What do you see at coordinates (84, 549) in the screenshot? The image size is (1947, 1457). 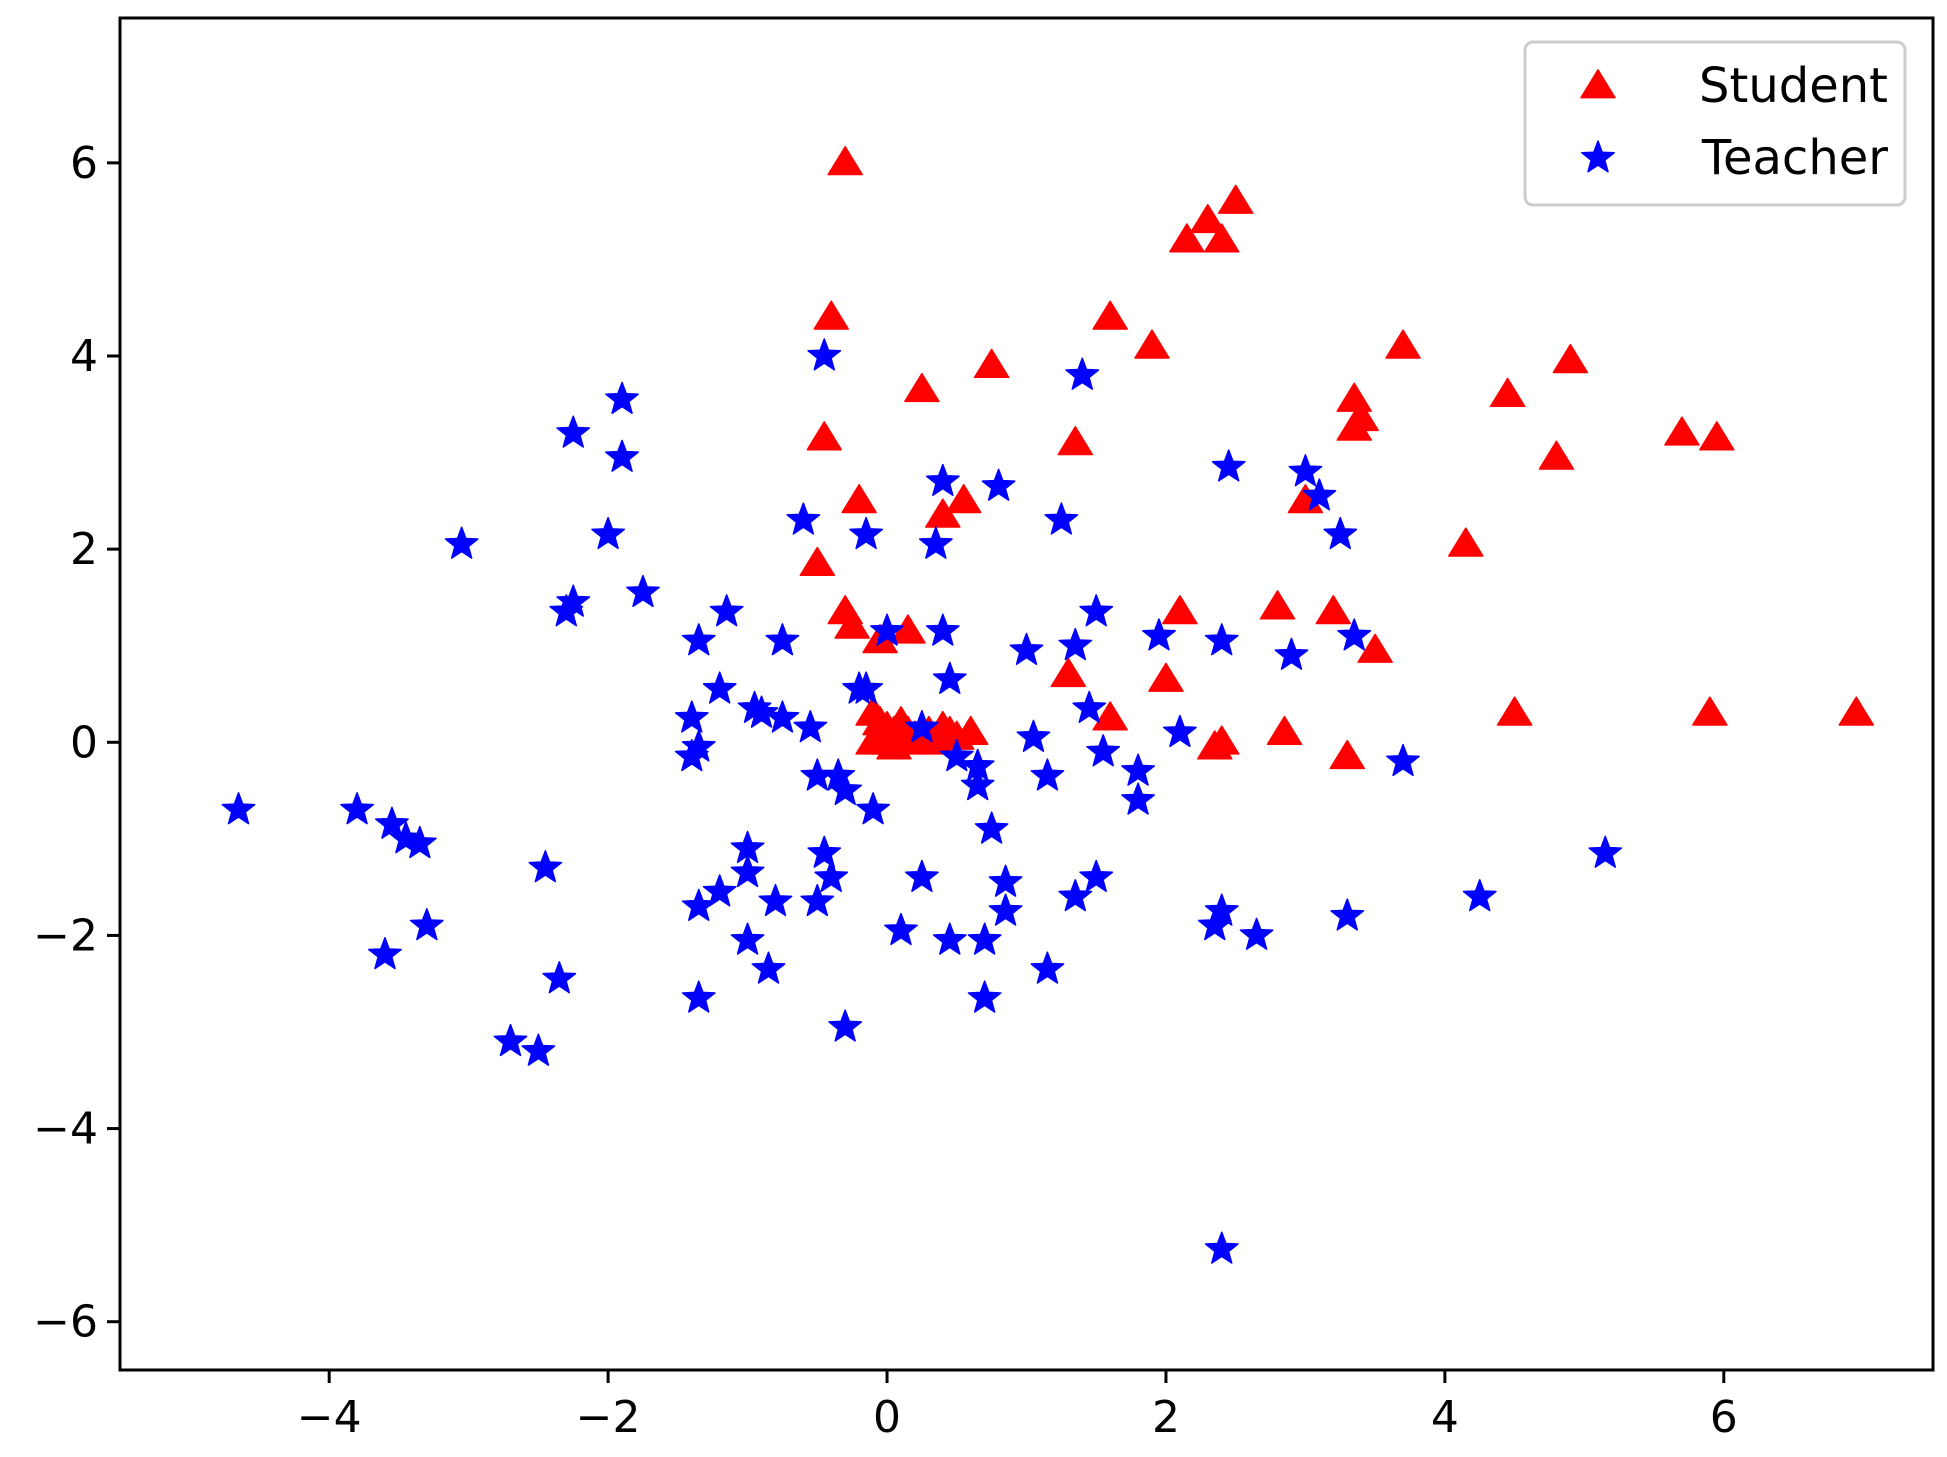 I see `y-tick-label: 2` at bounding box center [84, 549].